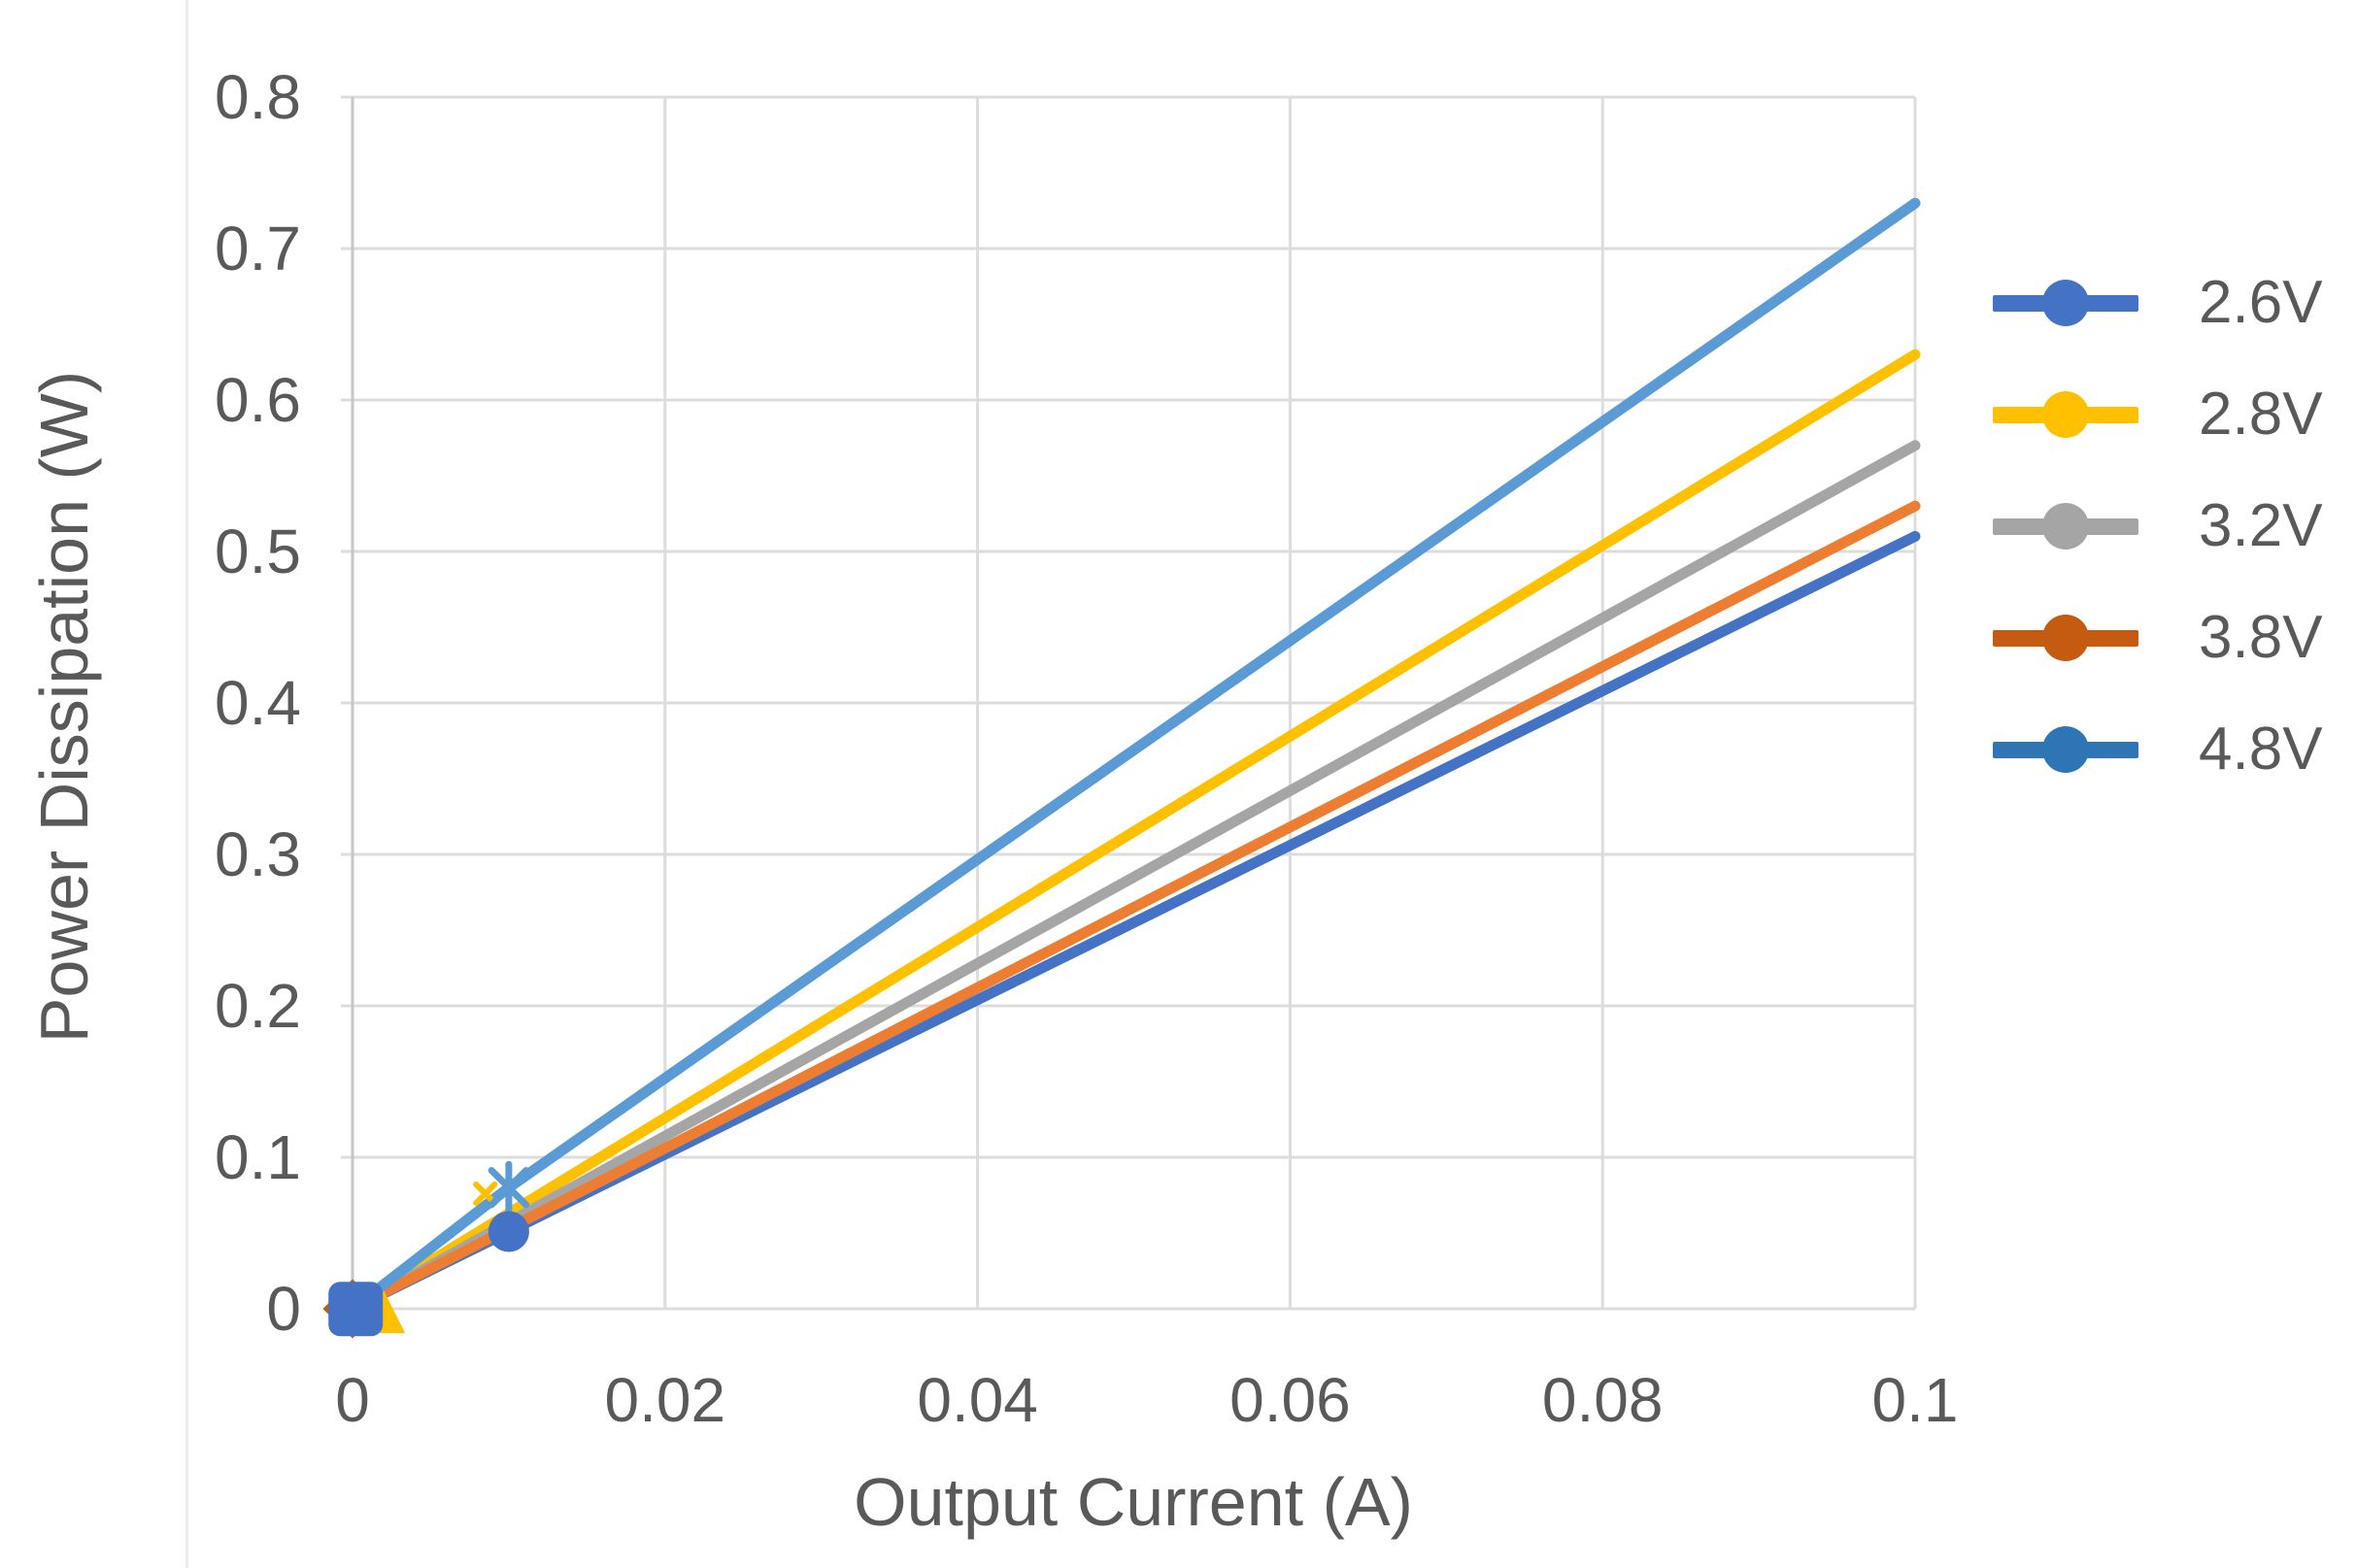  What do you see at coordinates (258, 551) in the screenshot?
I see `y-tick-label: 0.5` at bounding box center [258, 551].